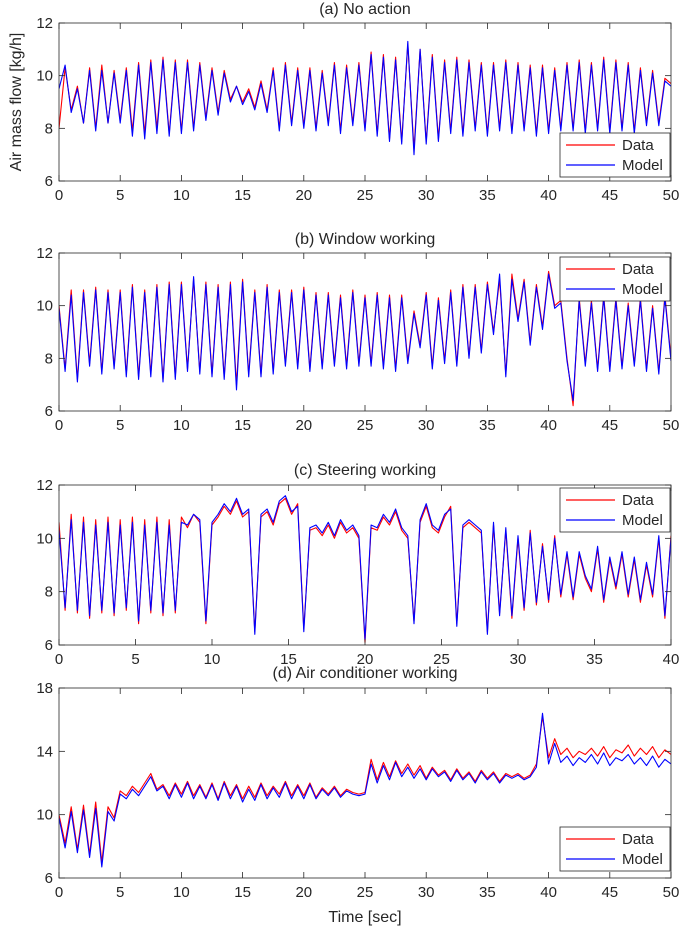  Describe the element at coordinates (671, 195) in the screenshot. I see `subplot-a-x-tick-label: 50` at that location.